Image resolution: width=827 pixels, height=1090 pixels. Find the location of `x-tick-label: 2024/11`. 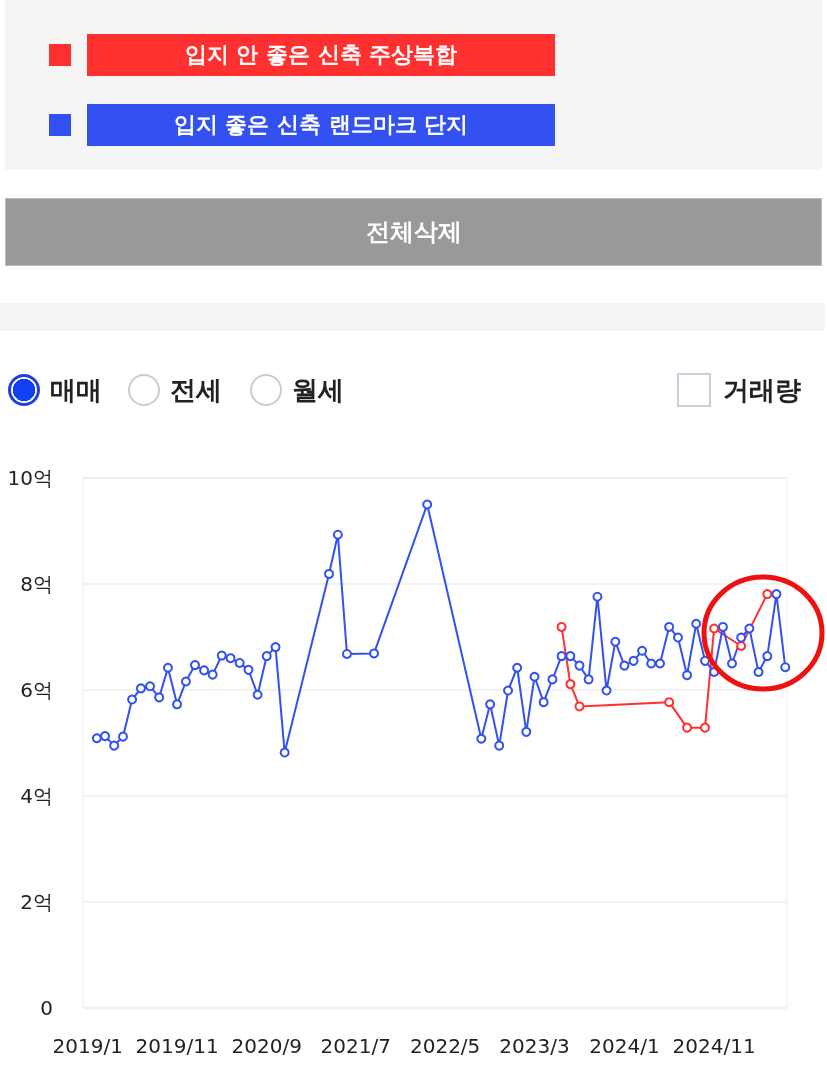

x-tick-label: 2024/11 is located at coordinates (714, 1046).